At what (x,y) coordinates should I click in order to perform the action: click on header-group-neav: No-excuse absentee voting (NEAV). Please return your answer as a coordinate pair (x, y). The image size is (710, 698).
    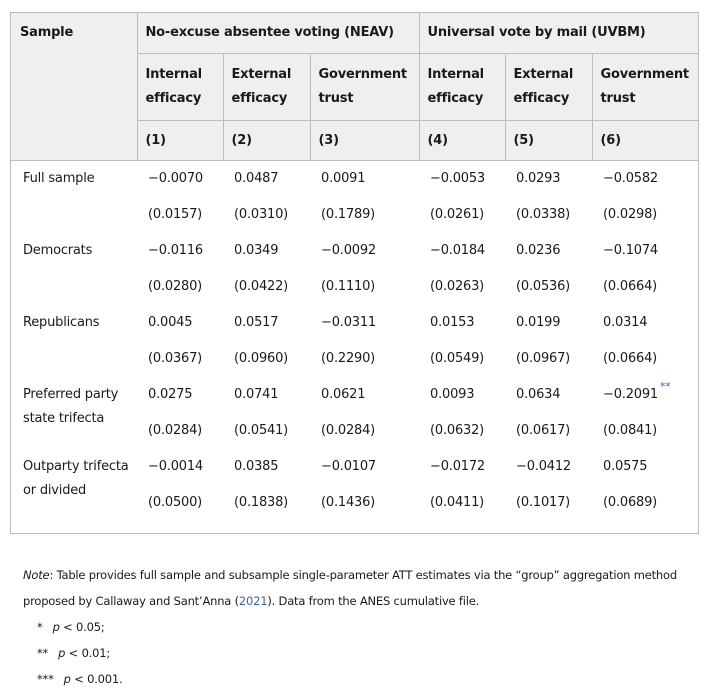
    Looking at the image, I should click on (278, 33).